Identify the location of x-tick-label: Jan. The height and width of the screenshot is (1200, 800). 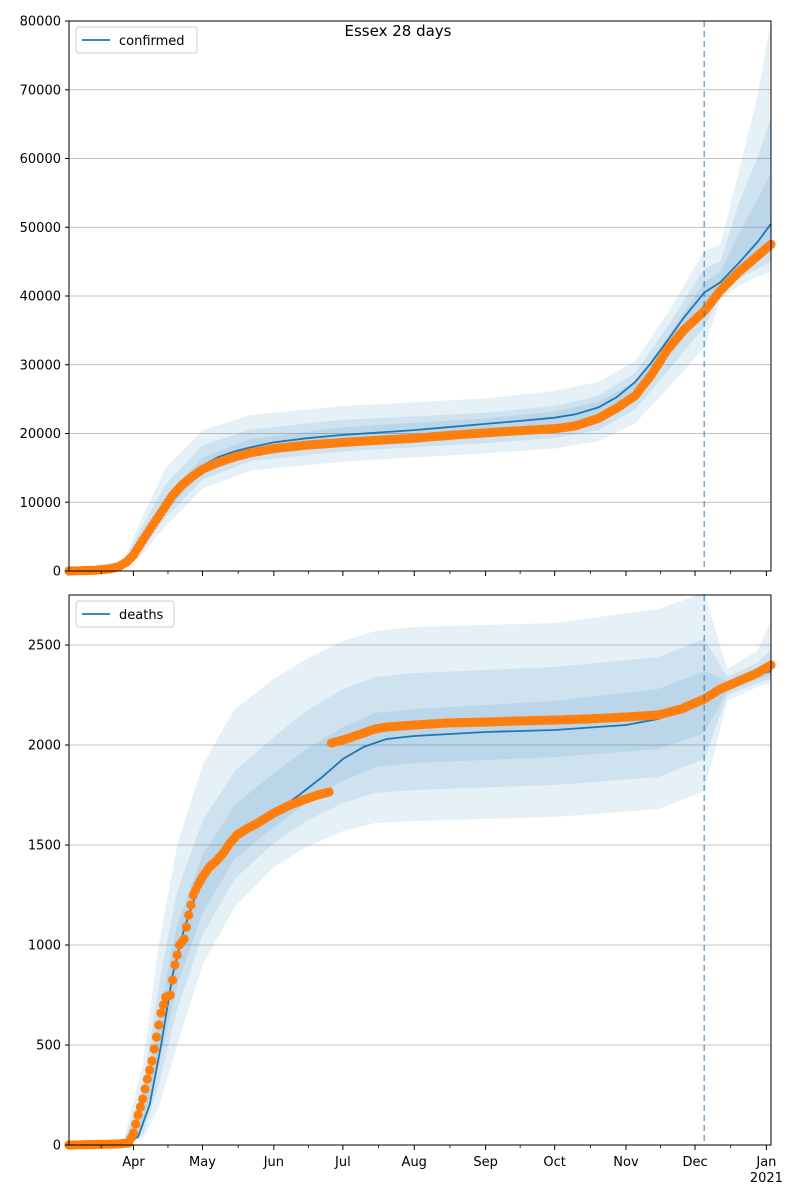
(765, 1162).